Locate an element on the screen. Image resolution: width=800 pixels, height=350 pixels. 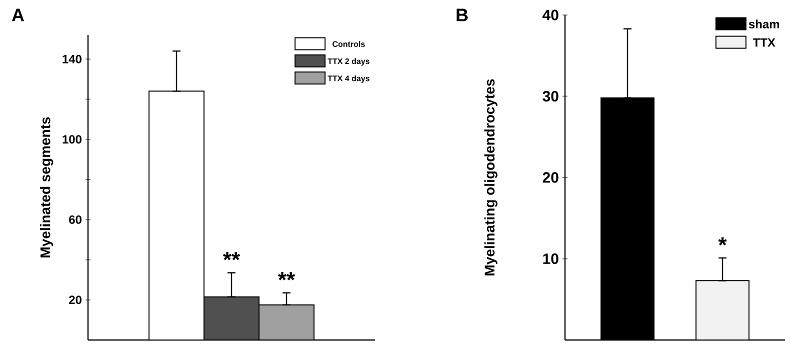
legend-label: TTX 2 days is located at coordinates (349, 62).